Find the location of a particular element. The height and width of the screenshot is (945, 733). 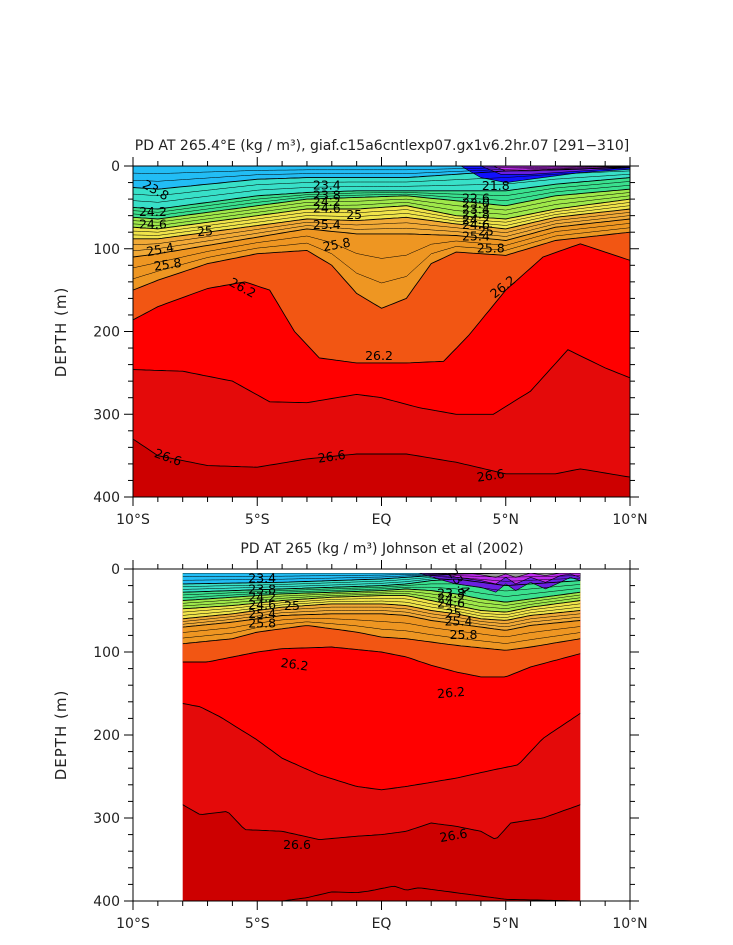

contour-25.8 is located at coordinates (381, 238).